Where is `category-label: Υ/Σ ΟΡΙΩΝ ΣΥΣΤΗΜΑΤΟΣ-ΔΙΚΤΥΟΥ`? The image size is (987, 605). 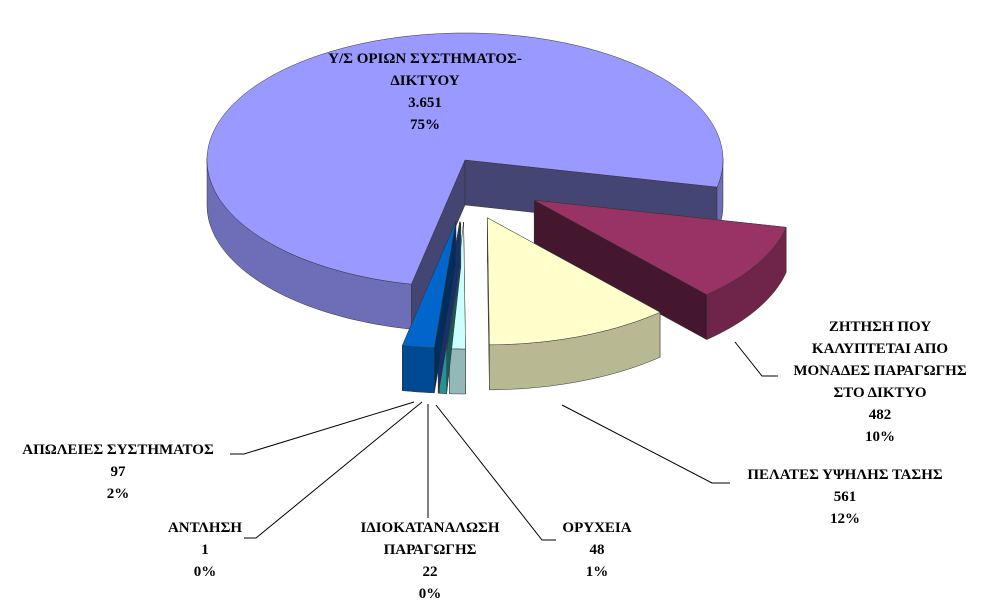
category-label: Υ/Σ ΟΡΙΩΝ ΣΥΣΤΗΜΑΤΟΣ-ΔΙΚΤΥΟΥ is located at coordinates (425, 70).